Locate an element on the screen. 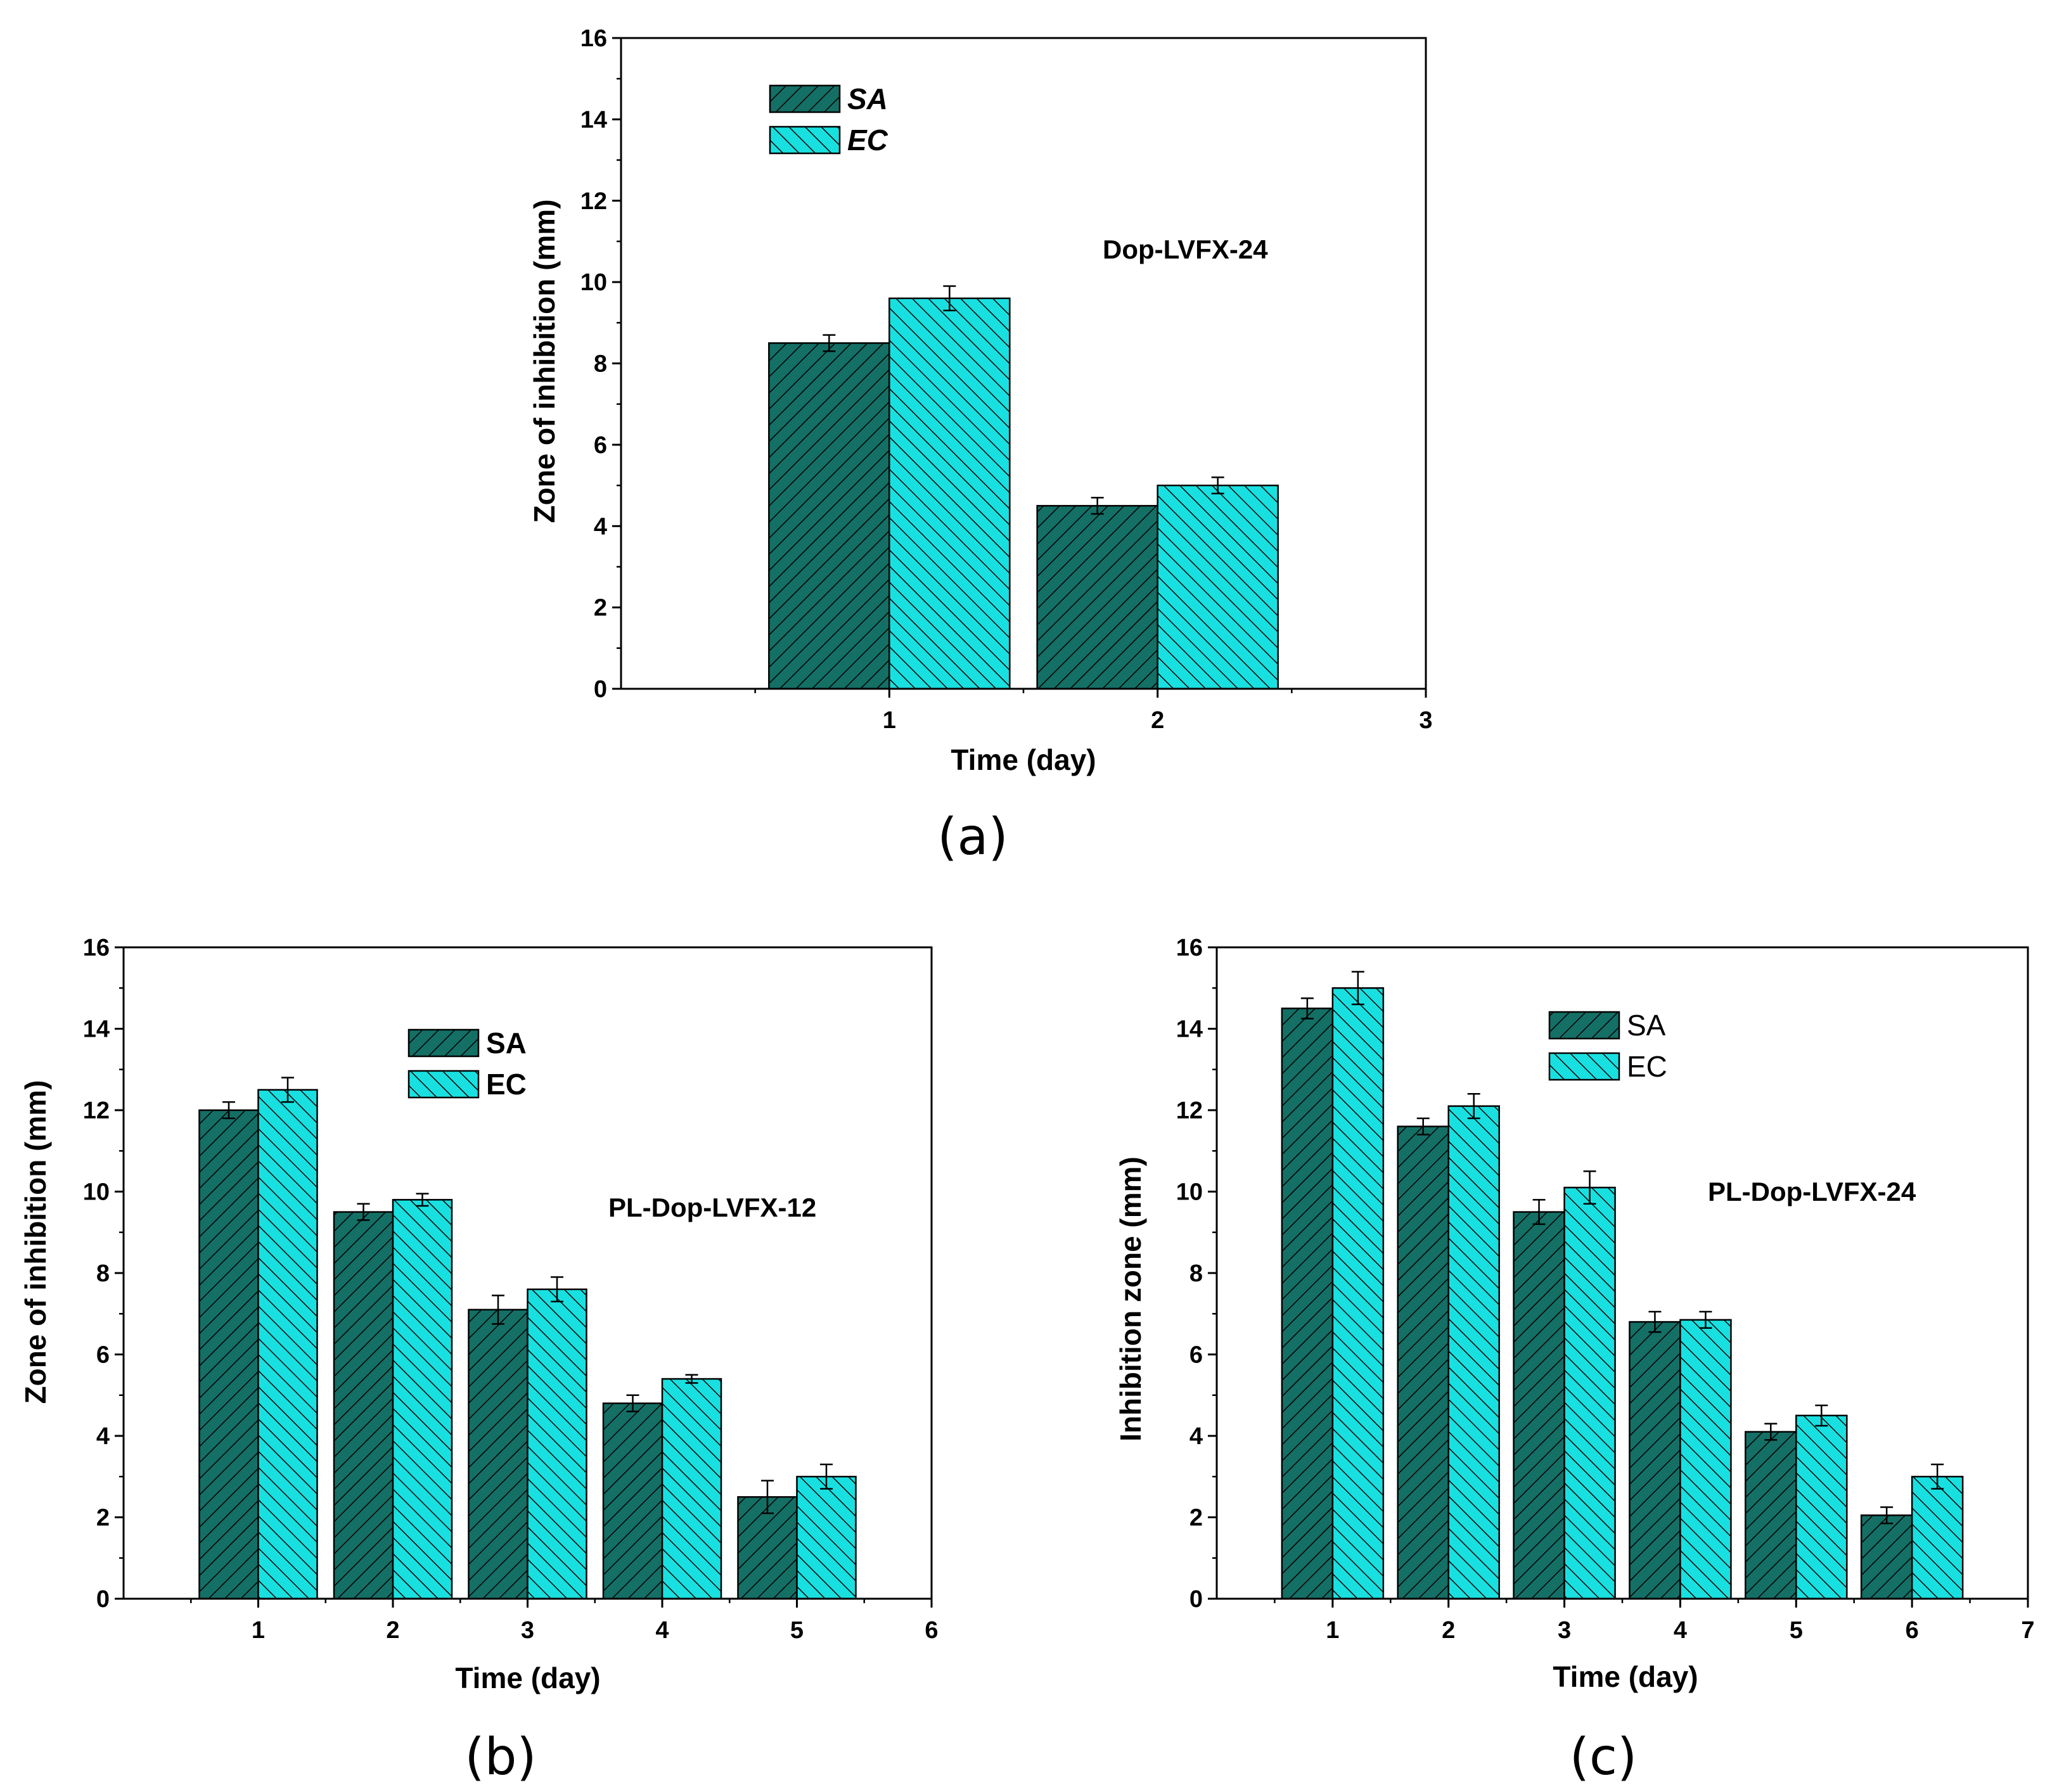  panel-a-y-axis-title: Zone of inhibition (mm) is located at coordinates (544, 361).